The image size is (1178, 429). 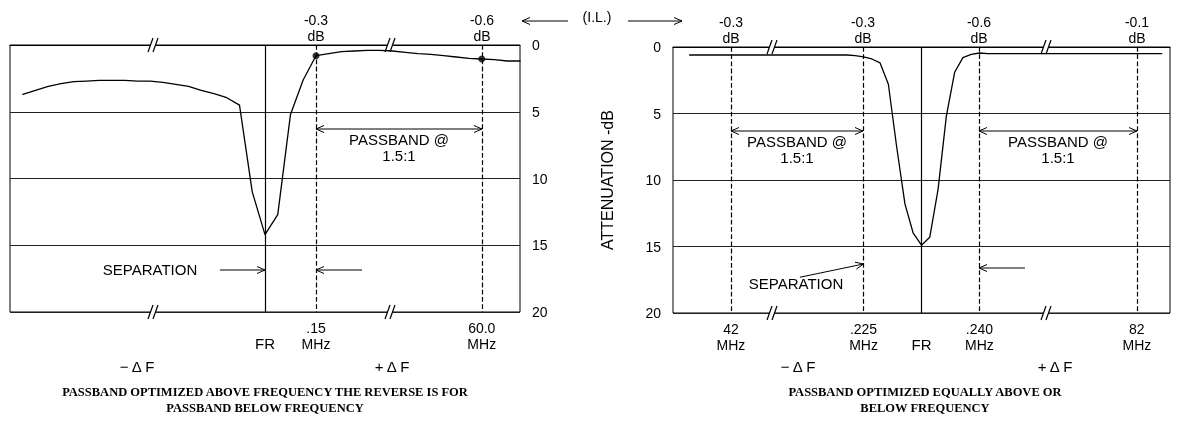 What do you see at coordinates (482, 336) in the screenshot?
I see `x-tick-label: 60.0 MHz` at bounding box center [482, 336].